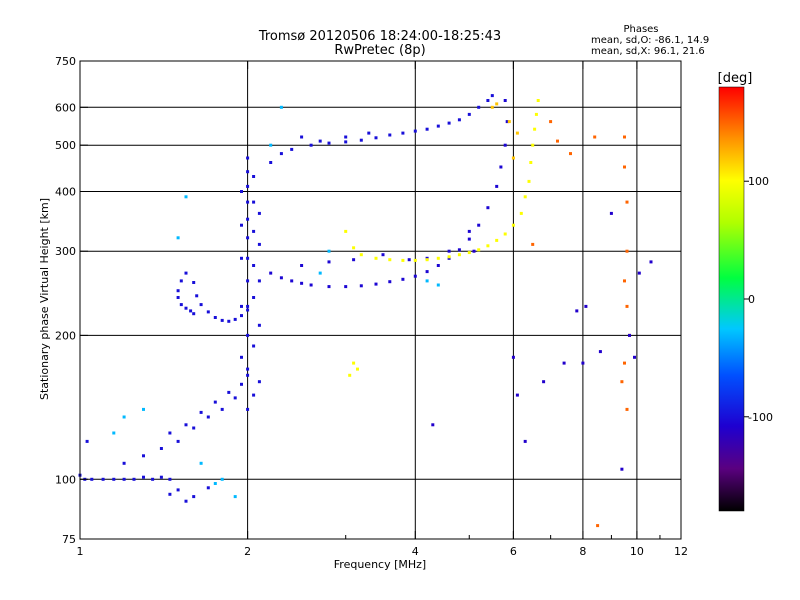 This screenshot has width=800, height=600. Describe the element at coordinates (379, 36) in the screenshot. I see `chart-title: Tromsø 20120506 18:24:00-18:25:43` at that location.